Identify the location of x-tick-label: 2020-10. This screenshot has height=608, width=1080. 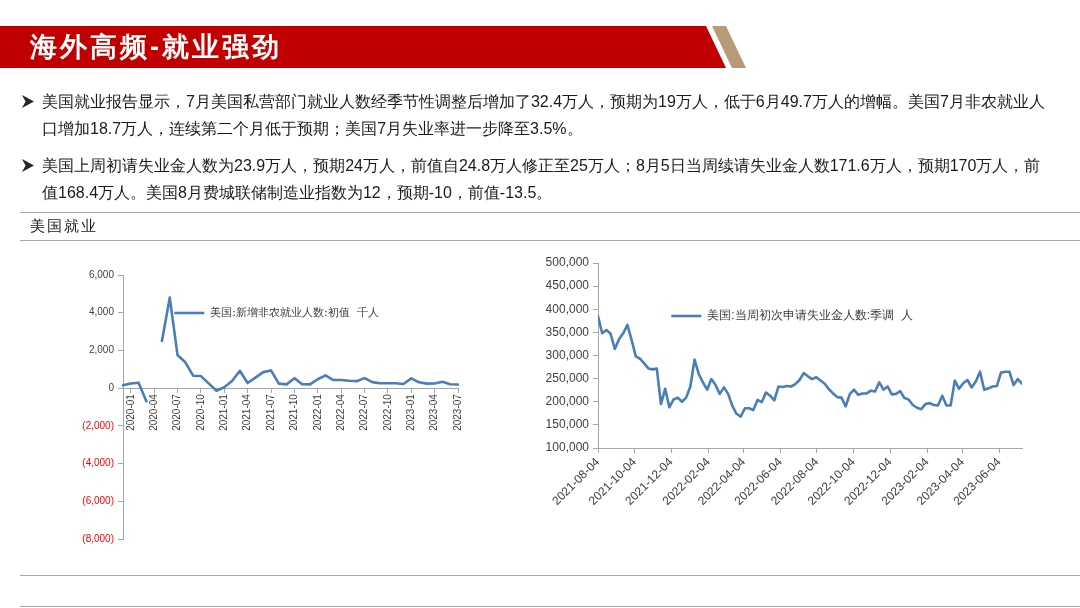
(200, 412).